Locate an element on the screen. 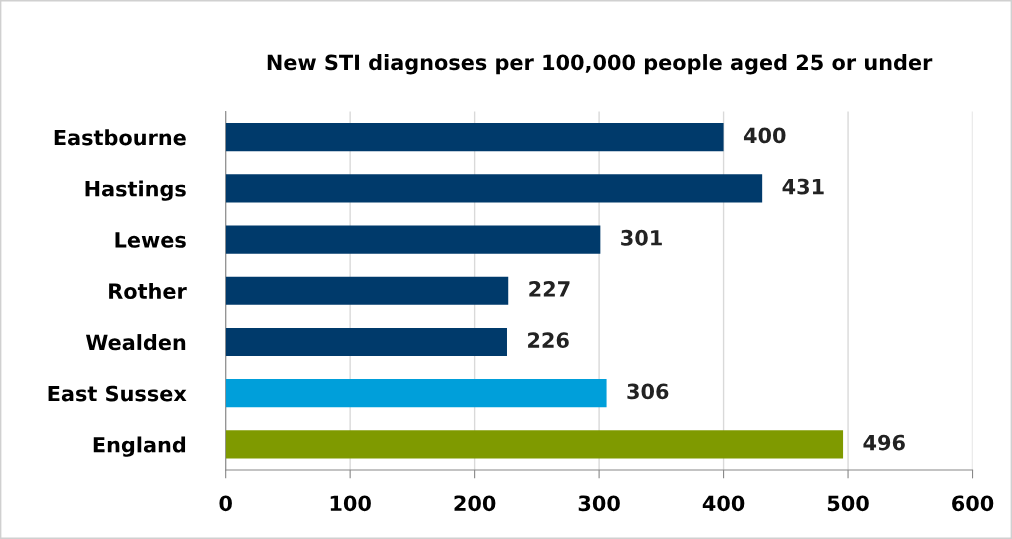 The image size is (1012, 539). y-tick-label: Eastbourne is located at coordinates (120, 137).